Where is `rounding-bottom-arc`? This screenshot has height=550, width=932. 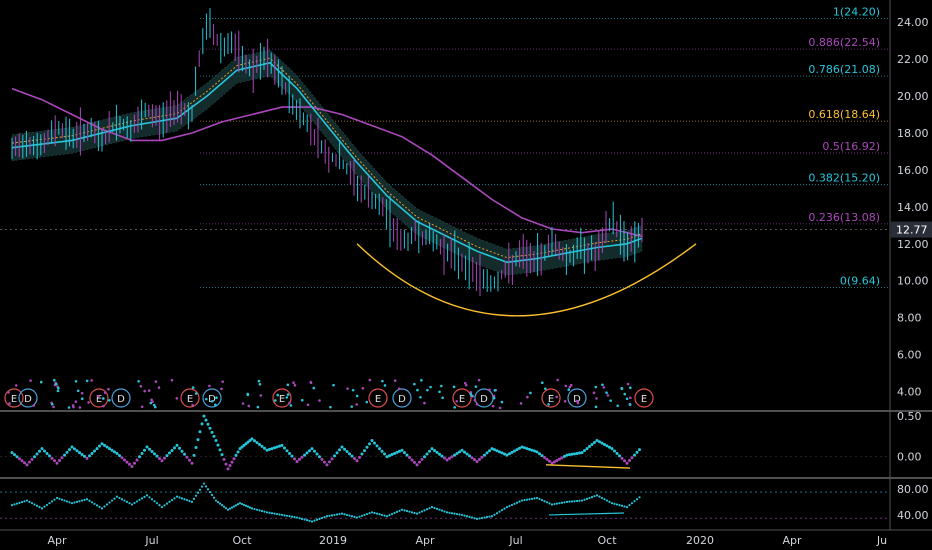
rounding-bottom-arc is located at coordinates (526, 280).